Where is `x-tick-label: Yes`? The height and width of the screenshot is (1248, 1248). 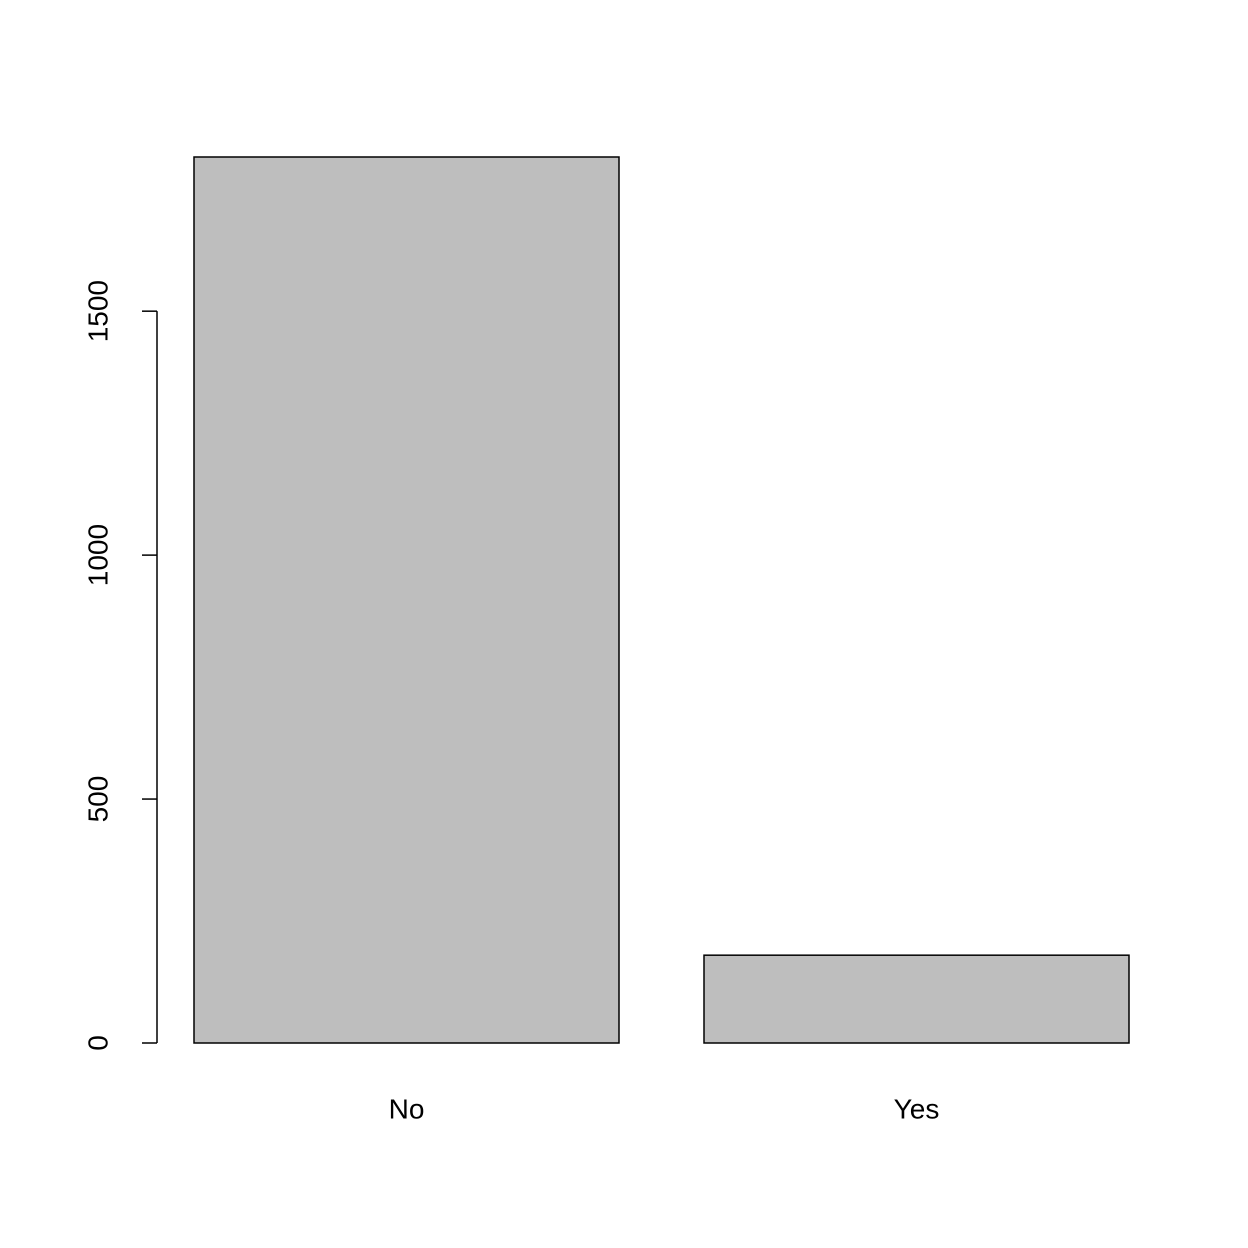 x-tick-label: Yes is located at coordinates (917, 1108).